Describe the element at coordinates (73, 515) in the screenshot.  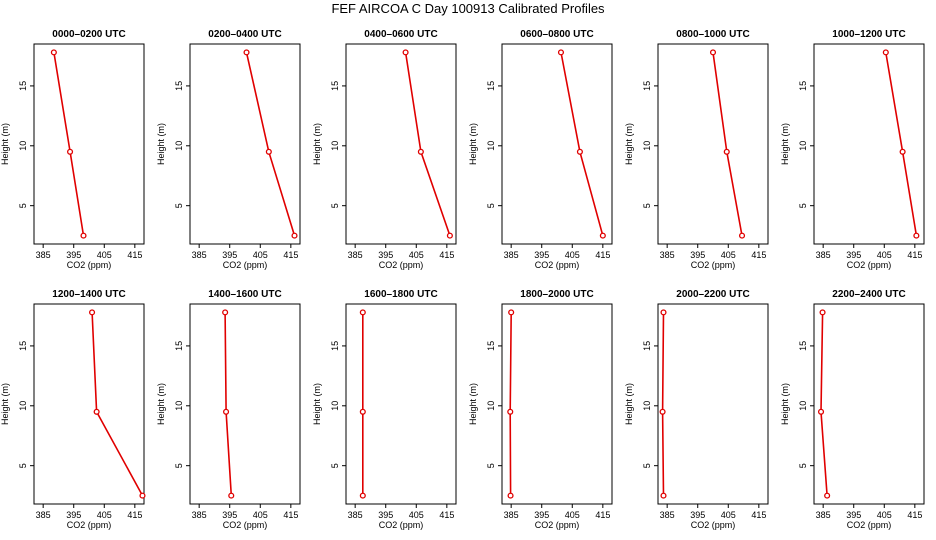
I see `panel-7-x-tick-label: 395` at that location.